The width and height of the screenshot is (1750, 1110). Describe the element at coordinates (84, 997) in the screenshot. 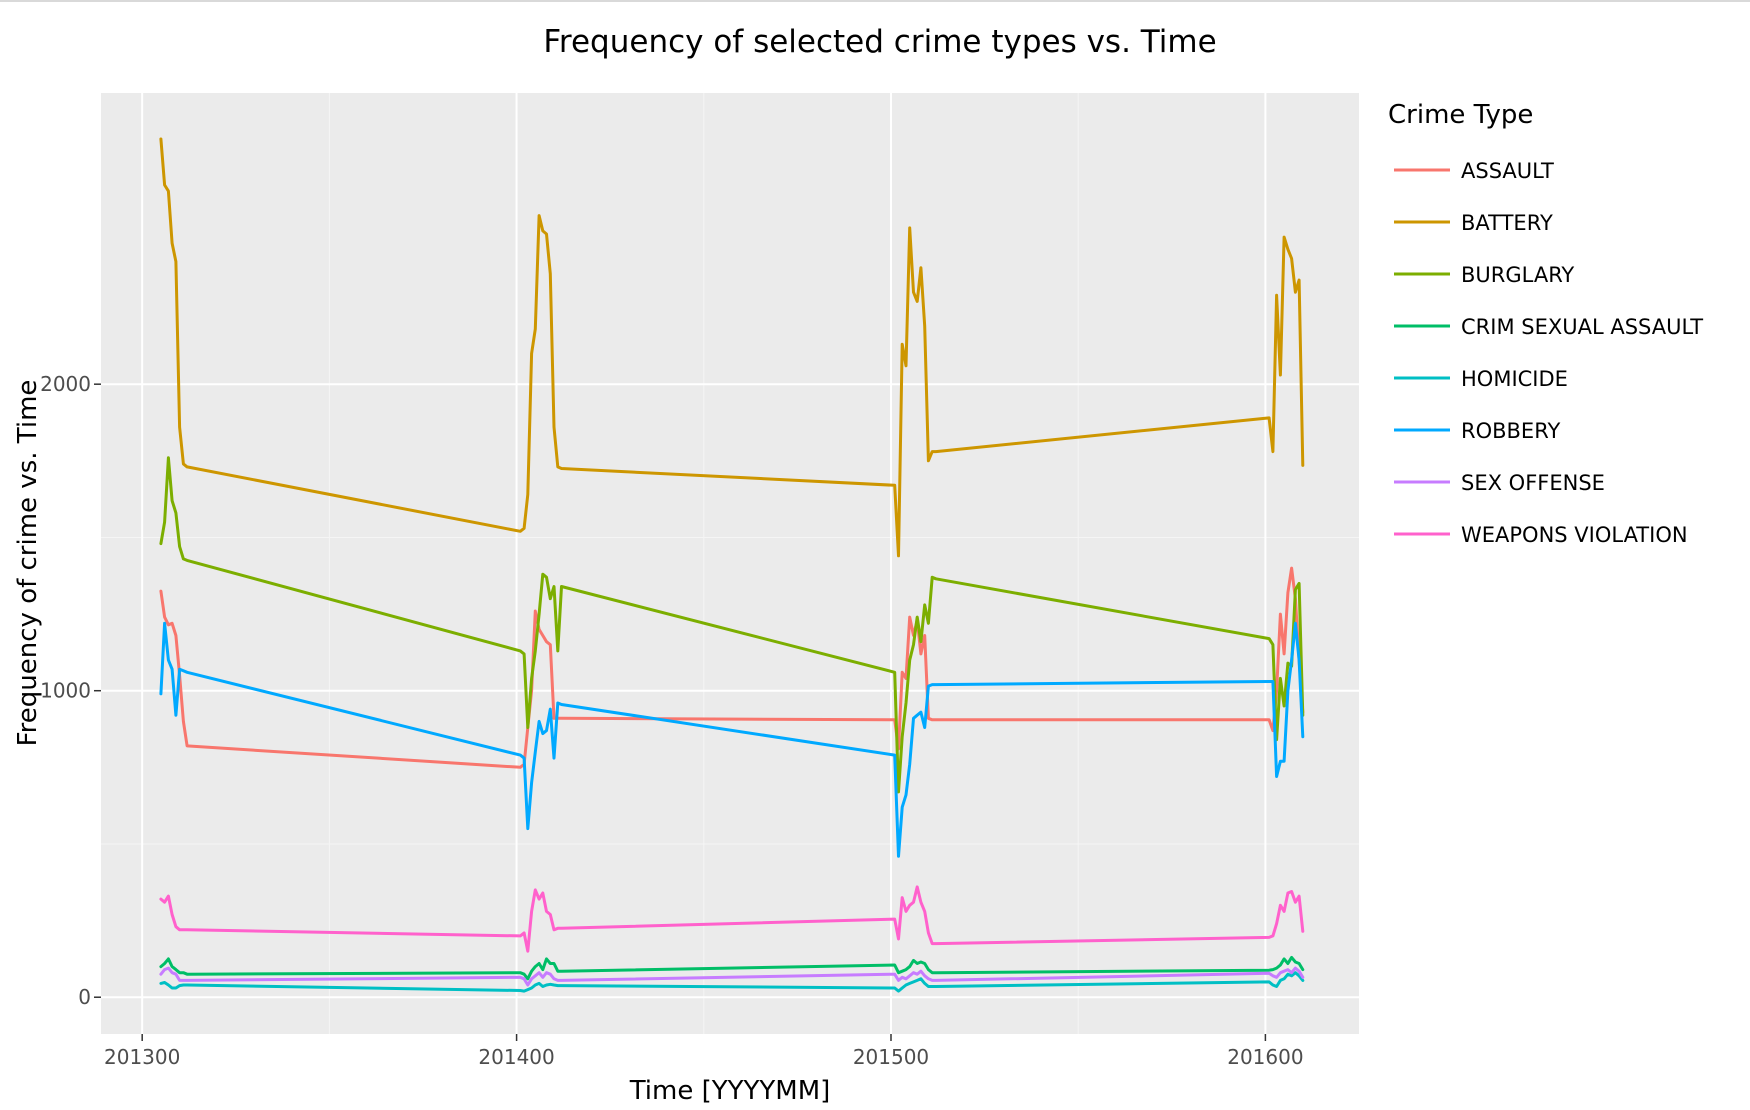

I see `y-tick-label: 0` at that location.